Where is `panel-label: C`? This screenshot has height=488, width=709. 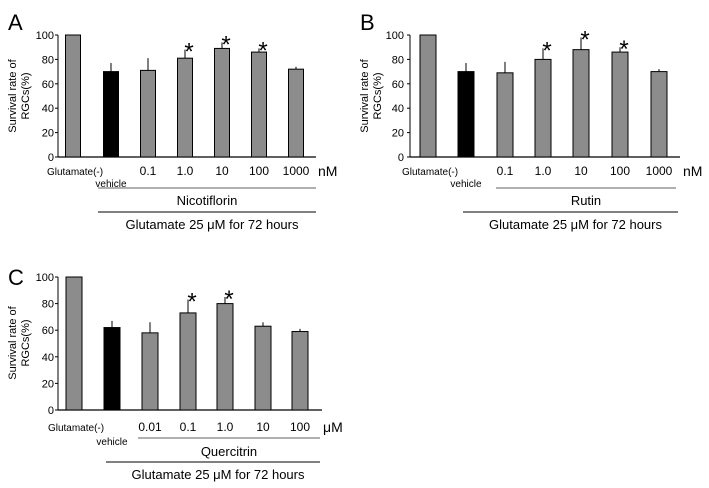
panel-label: C is located at coordinates (16, 277).